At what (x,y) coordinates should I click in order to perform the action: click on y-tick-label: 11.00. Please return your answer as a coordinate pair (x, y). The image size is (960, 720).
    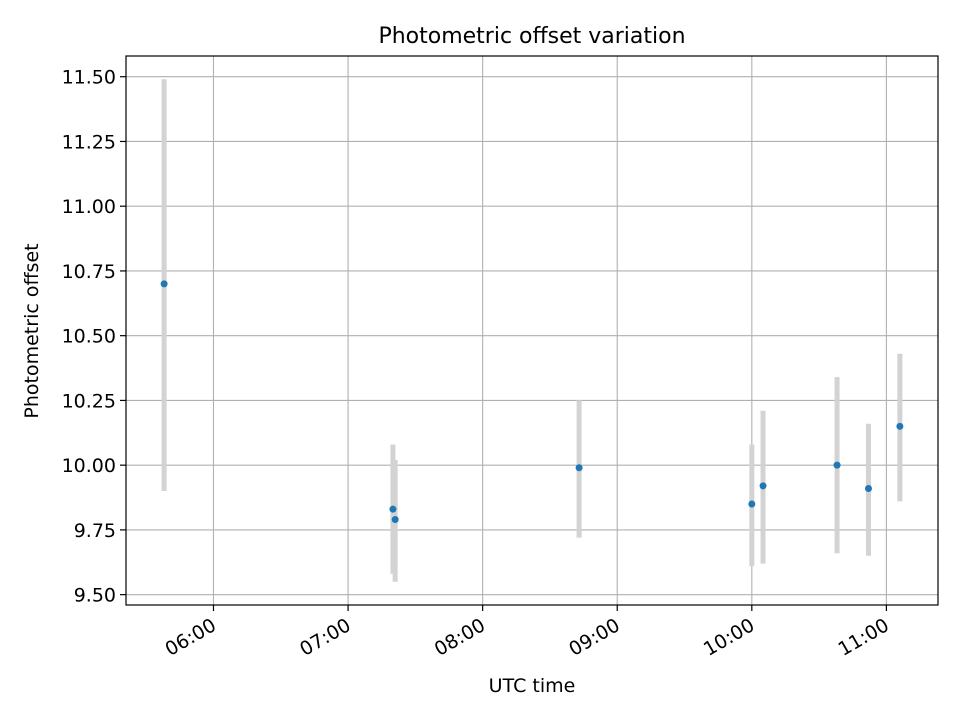
    Looking at the image, I should click on (89, 207).